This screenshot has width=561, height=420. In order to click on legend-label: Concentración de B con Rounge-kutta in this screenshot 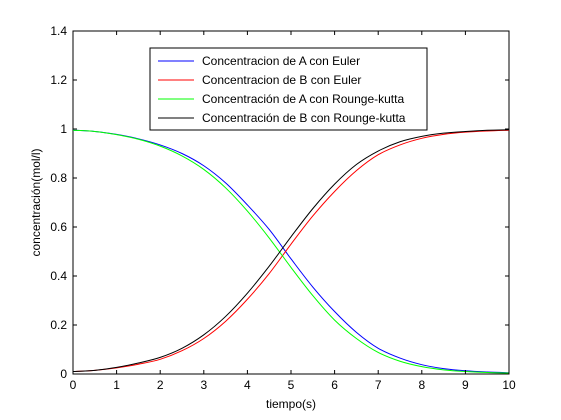, I will do `click(304, 118)`.